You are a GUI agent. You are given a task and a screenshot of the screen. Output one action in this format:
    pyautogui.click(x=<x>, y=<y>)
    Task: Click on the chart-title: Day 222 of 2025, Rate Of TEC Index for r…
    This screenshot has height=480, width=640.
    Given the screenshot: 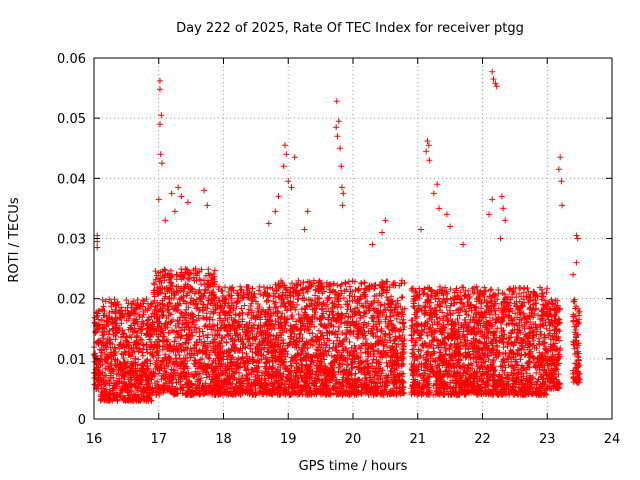 What is the action you would take?
    pyautogui.click(x=350, y=28)
    